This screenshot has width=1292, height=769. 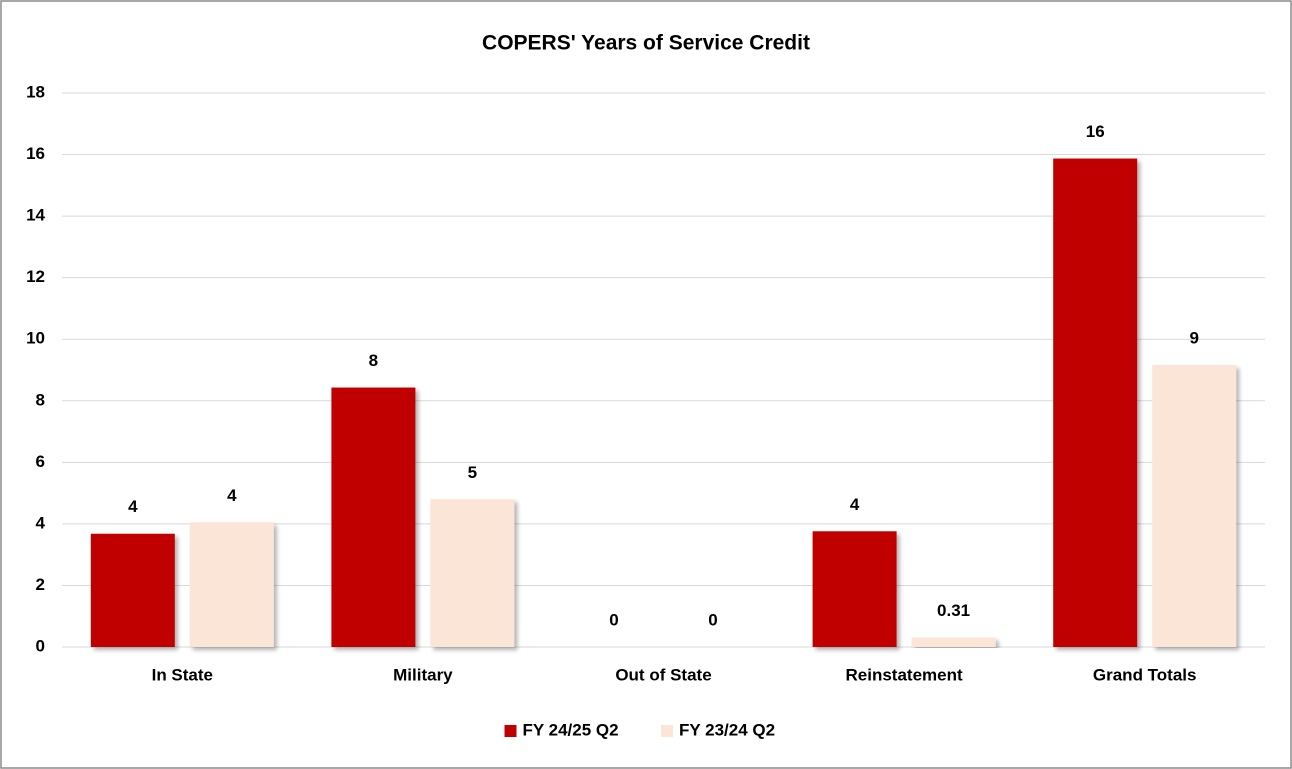 I want to click on chart-title: COPERS' Years of Service Credit, so click(x=646, y=43).